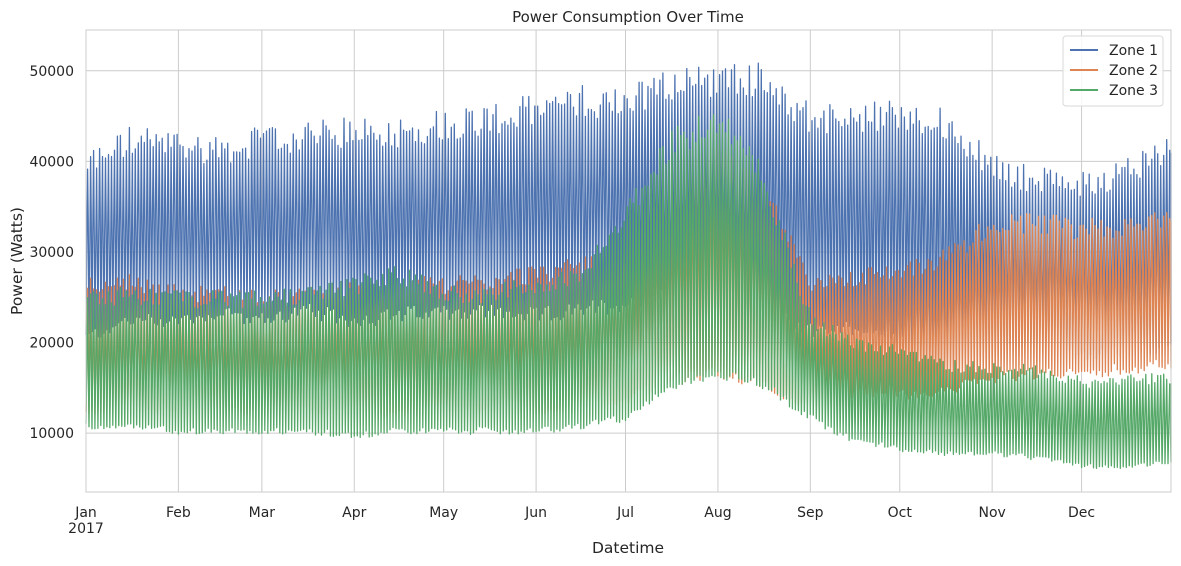 The height and width of the screenshot is (566, 1181). Describe the element at coordinates (717, 513) in the screenshot. I see `x-tick-label: Aug` at that location.